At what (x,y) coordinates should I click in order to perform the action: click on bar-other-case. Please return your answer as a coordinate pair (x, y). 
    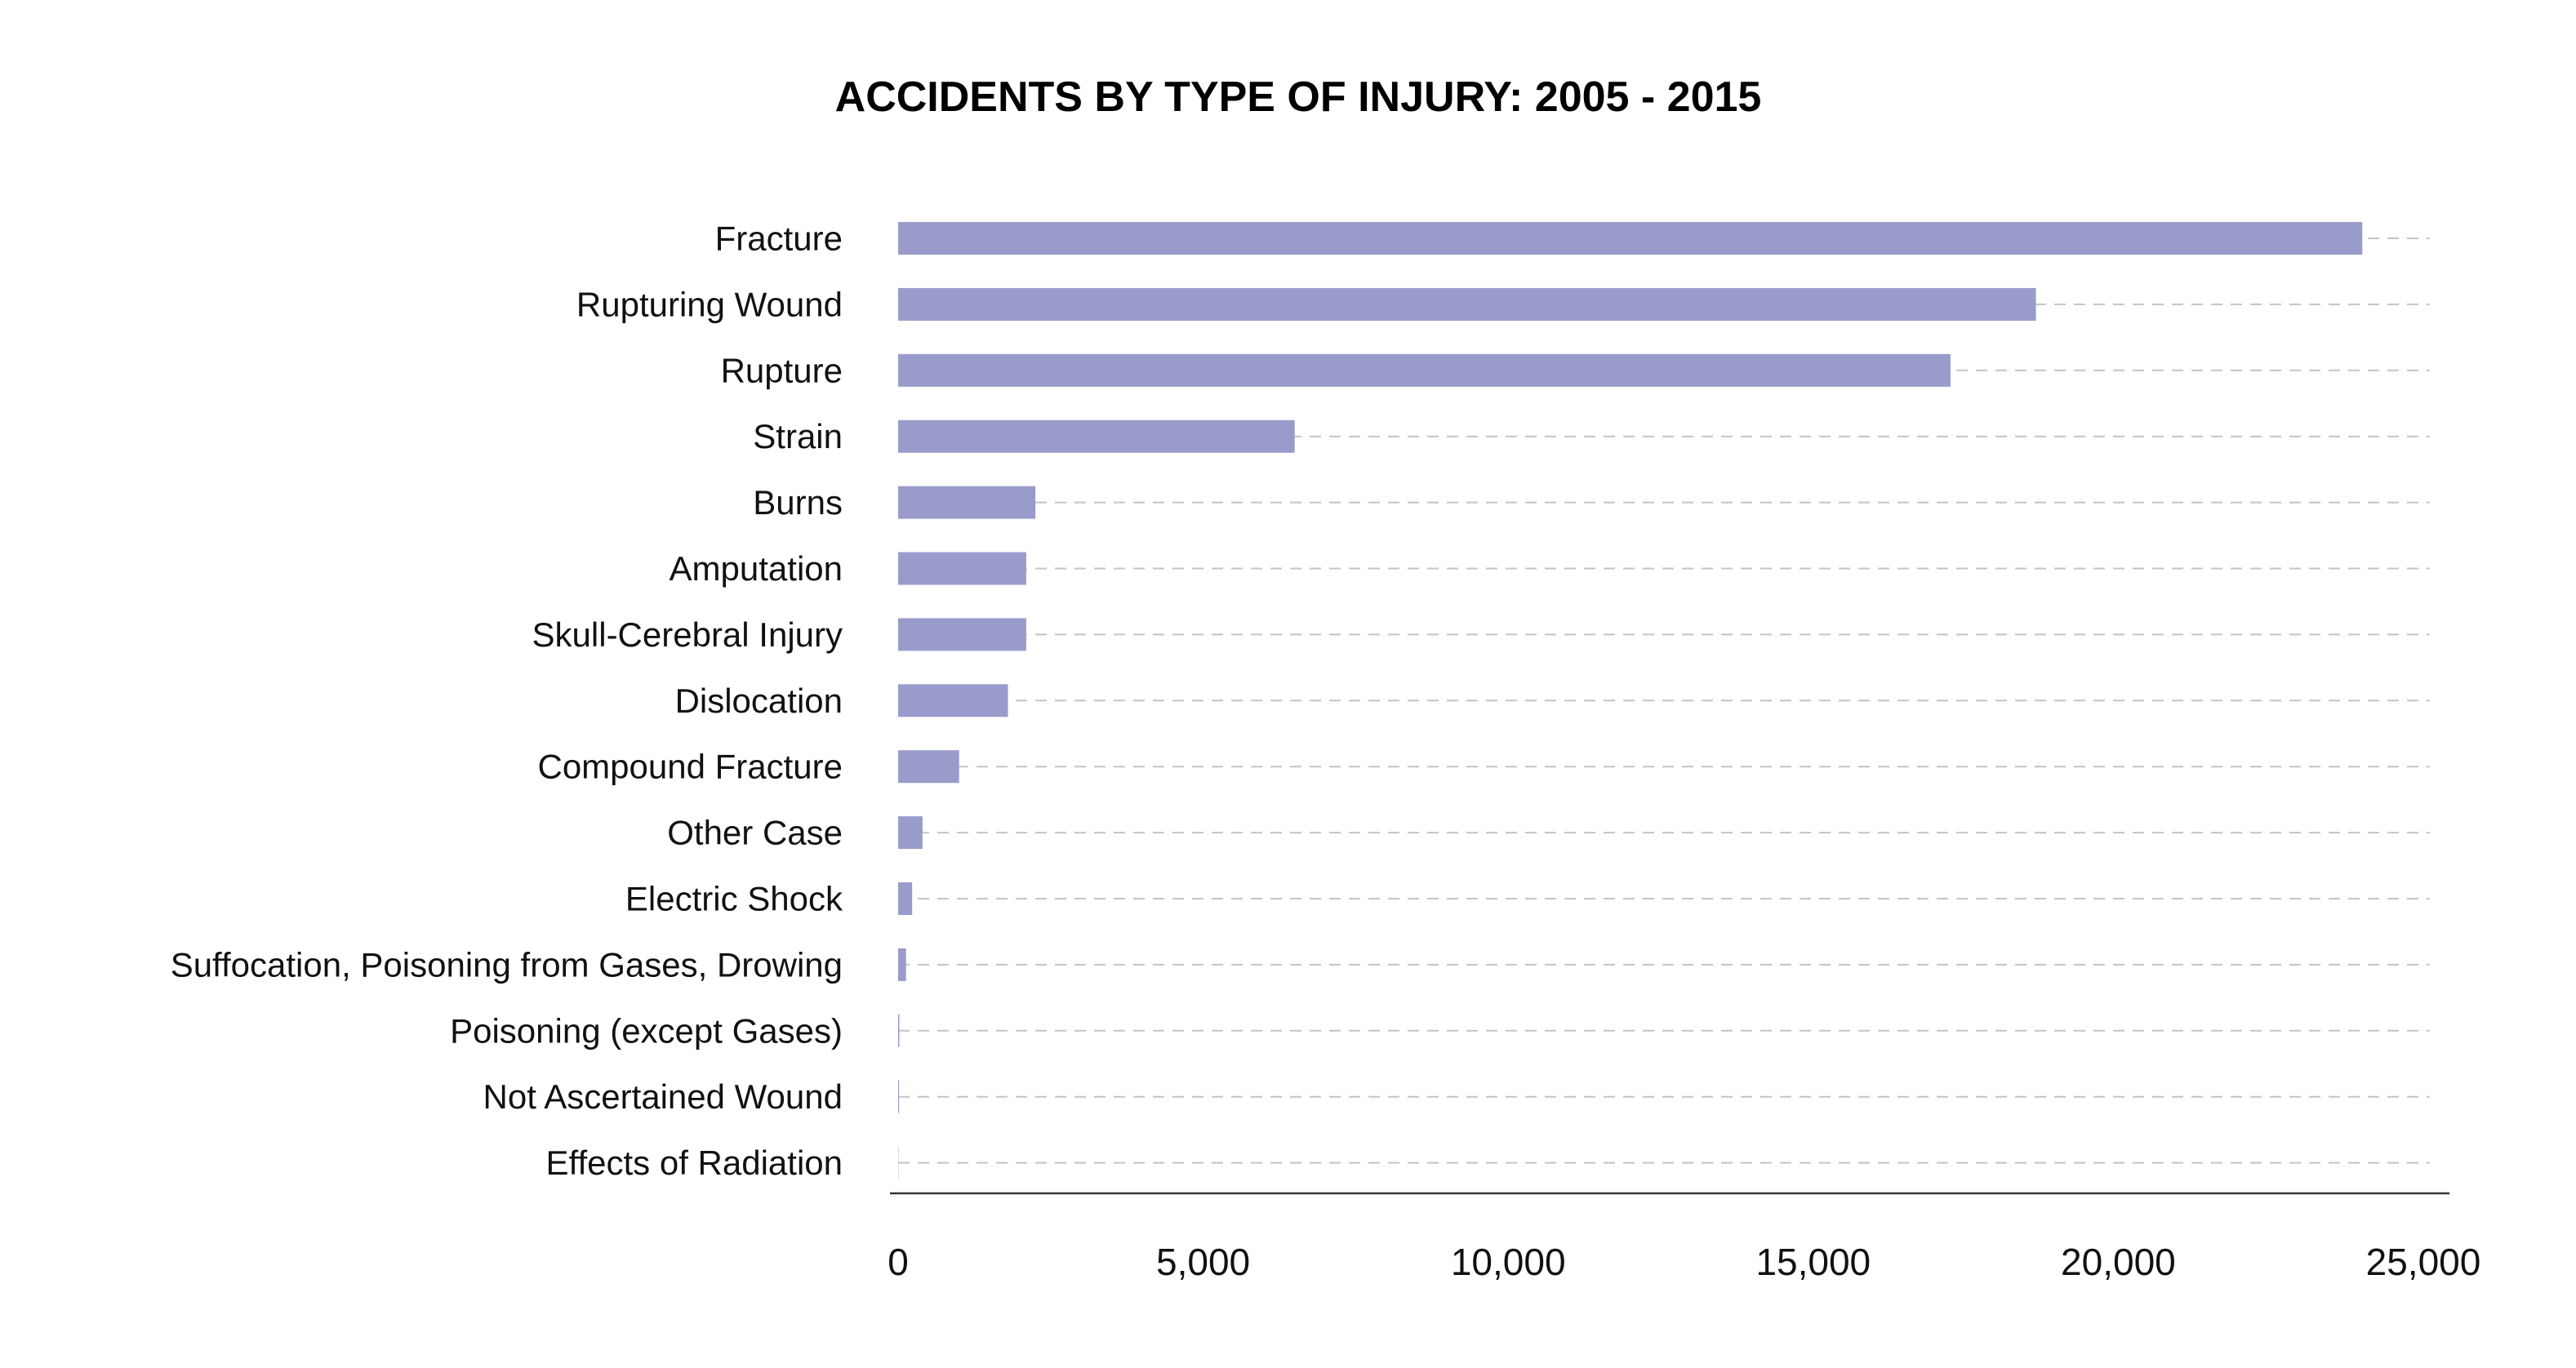
    Looking at the image, I should click on (910, 833).